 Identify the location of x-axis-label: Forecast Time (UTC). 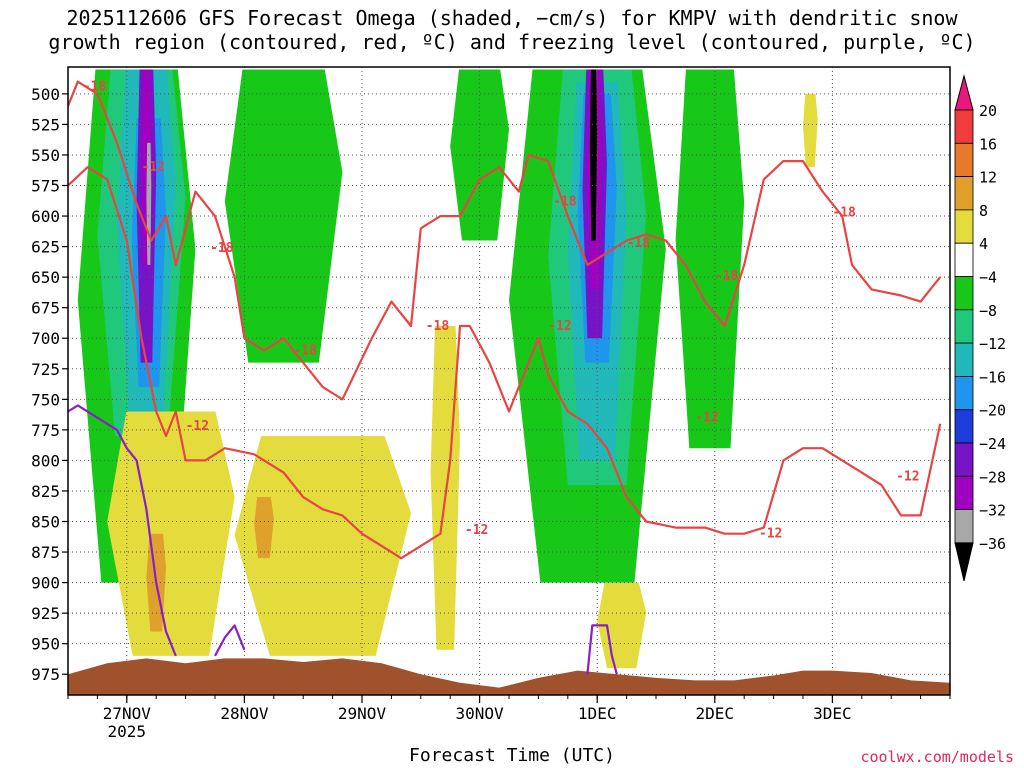
(512, 755).